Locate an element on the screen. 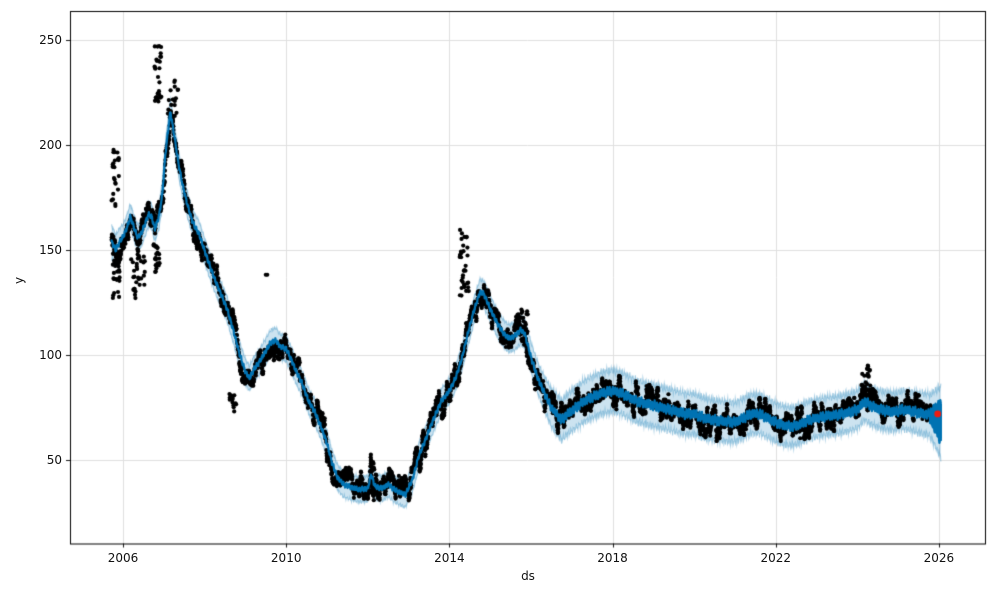 This screenshot has width=1000, height=600. x-tick-label-2022: 2022 is located at coordinates (775, 557).